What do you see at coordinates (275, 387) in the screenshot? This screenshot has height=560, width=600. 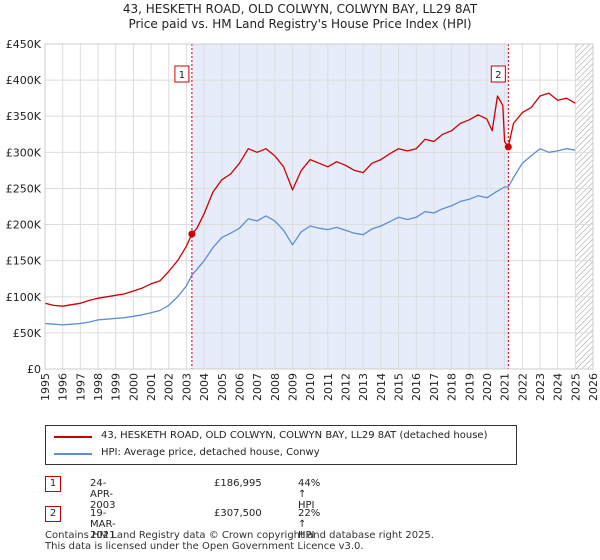 I see `x-tick-label: 2008` at bounding box center [275, 387].